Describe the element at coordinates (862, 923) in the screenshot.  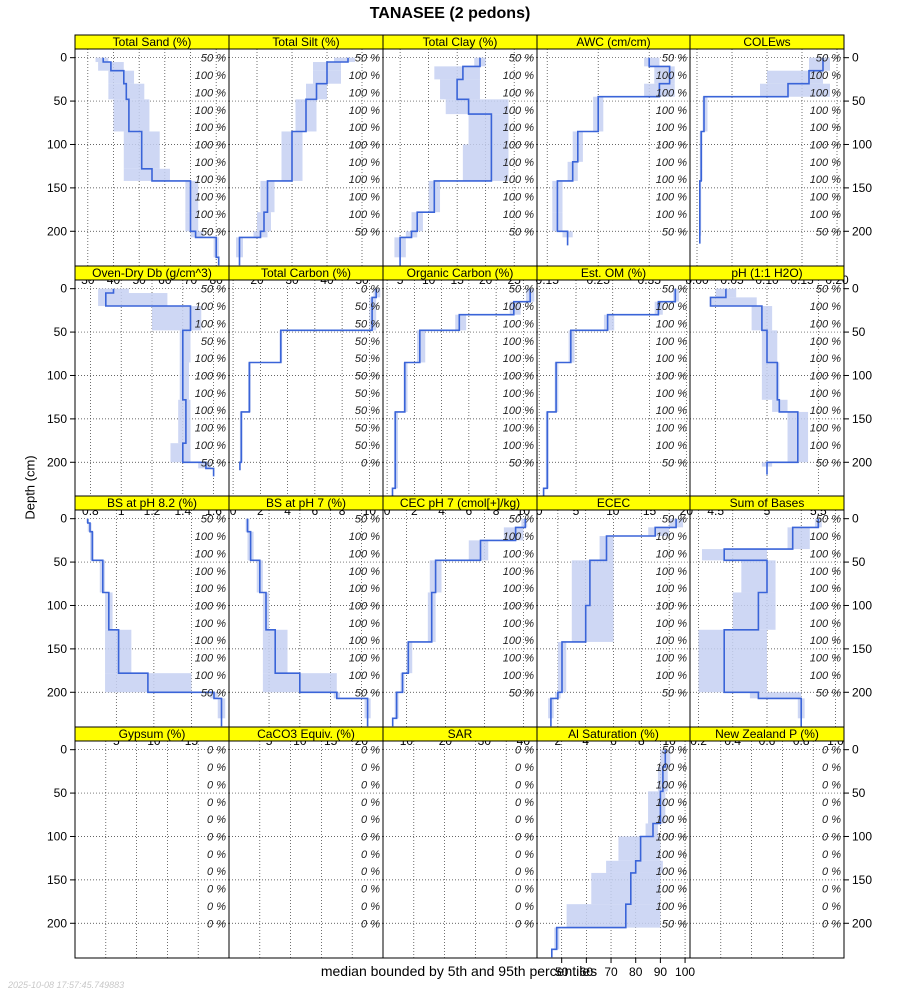
I see `y-tick-label: 200` at that location.